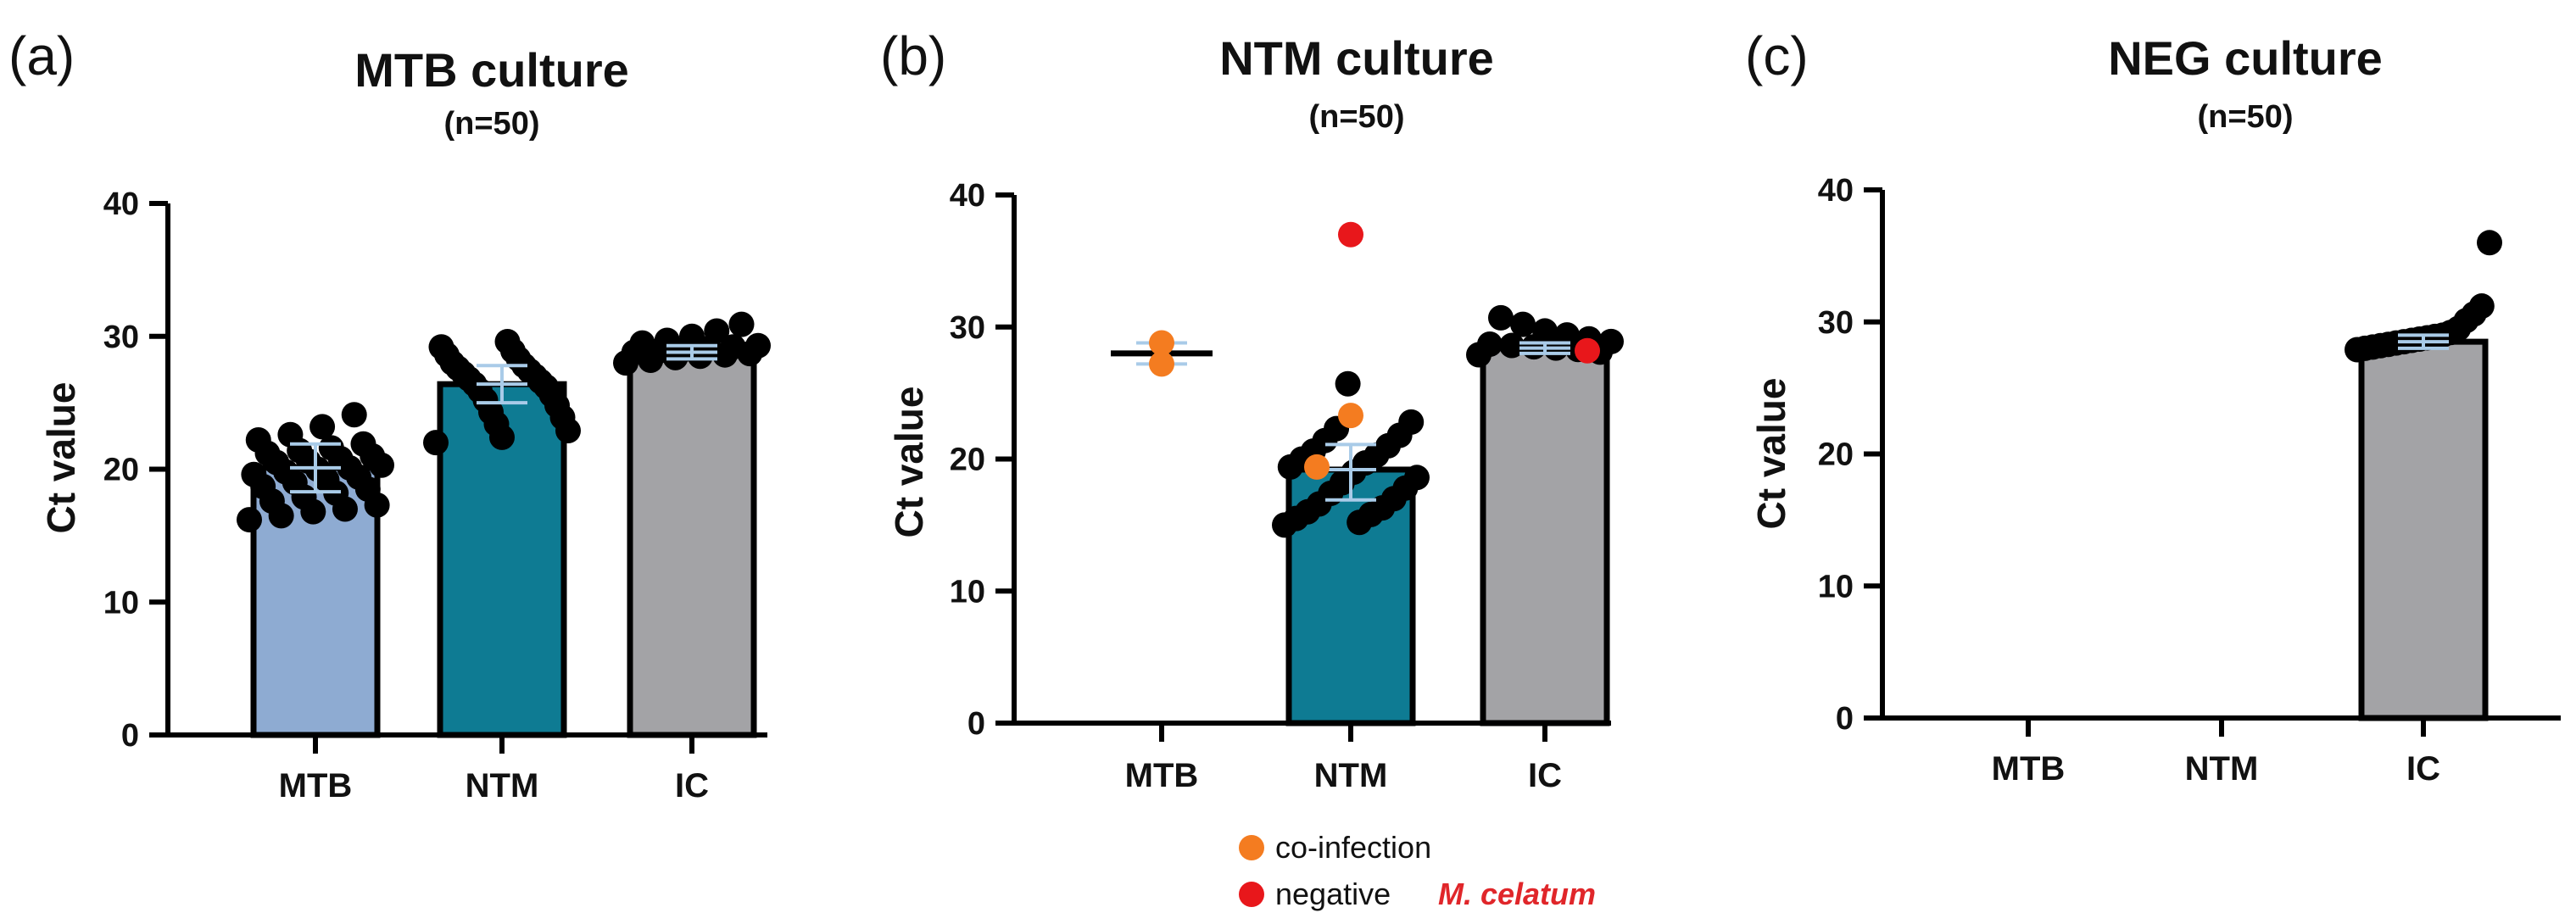 The image size is (2576, 924). Describe the element at coordinates (492, 124) in the screenshot. I see `panel-a-subtitle: (n=50)` at that location.